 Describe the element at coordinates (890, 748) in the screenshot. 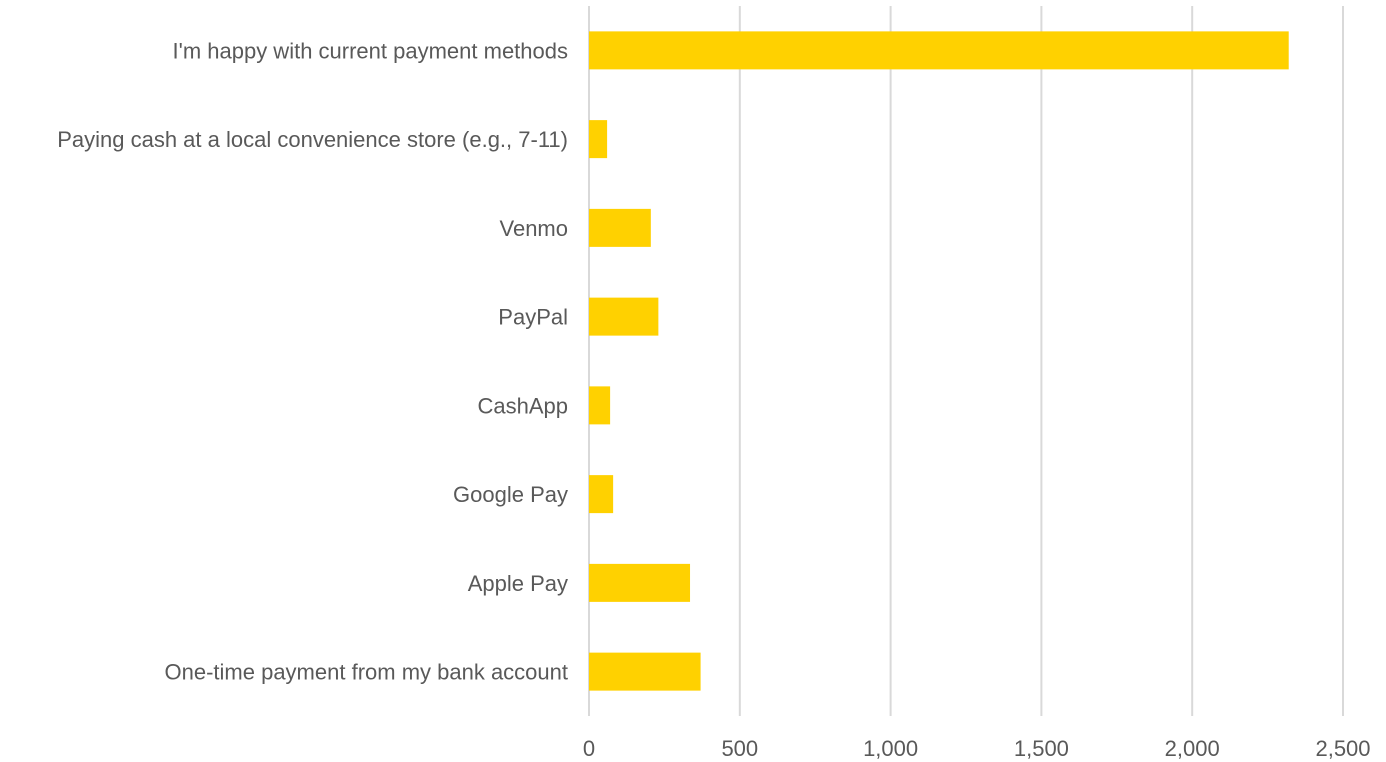

I see `x-tick-label: 1,000` at that location.